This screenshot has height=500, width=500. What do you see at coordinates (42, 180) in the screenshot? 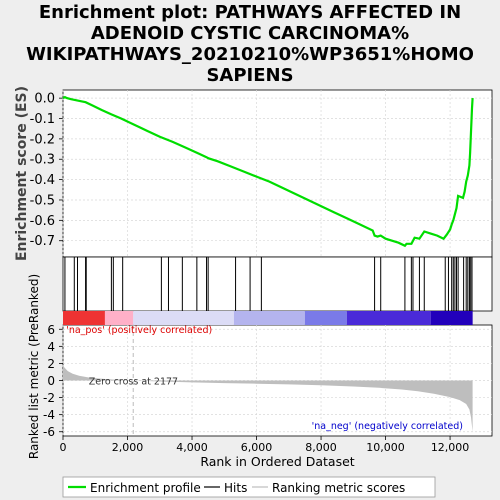
I see `es-ytick-label: -0.4` at bounding box center [42, 180].